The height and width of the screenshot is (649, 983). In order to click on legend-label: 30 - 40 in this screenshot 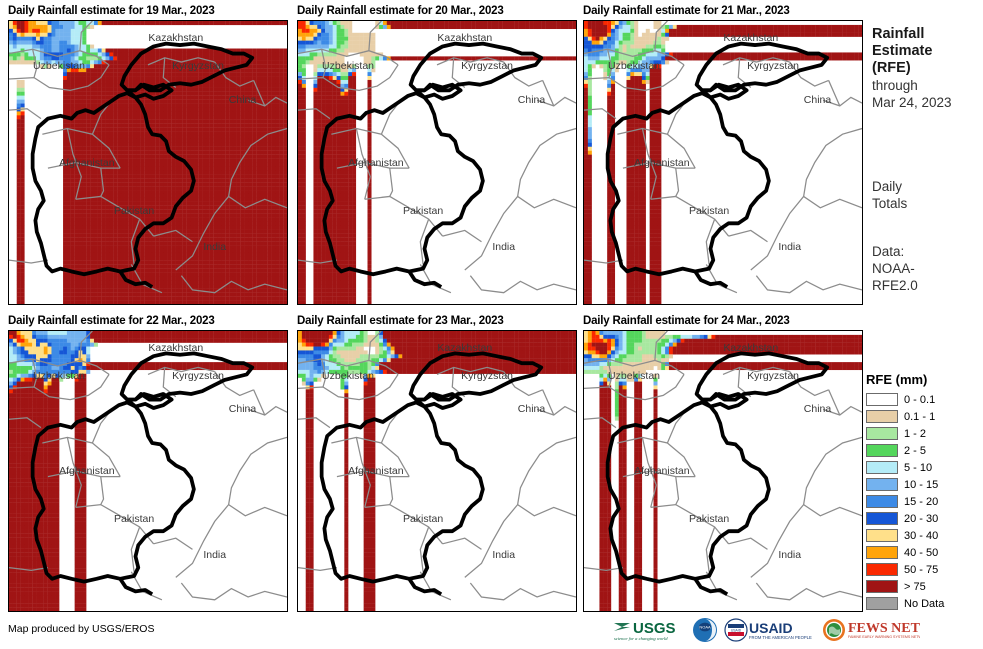, I will do `click(921, 535)`.